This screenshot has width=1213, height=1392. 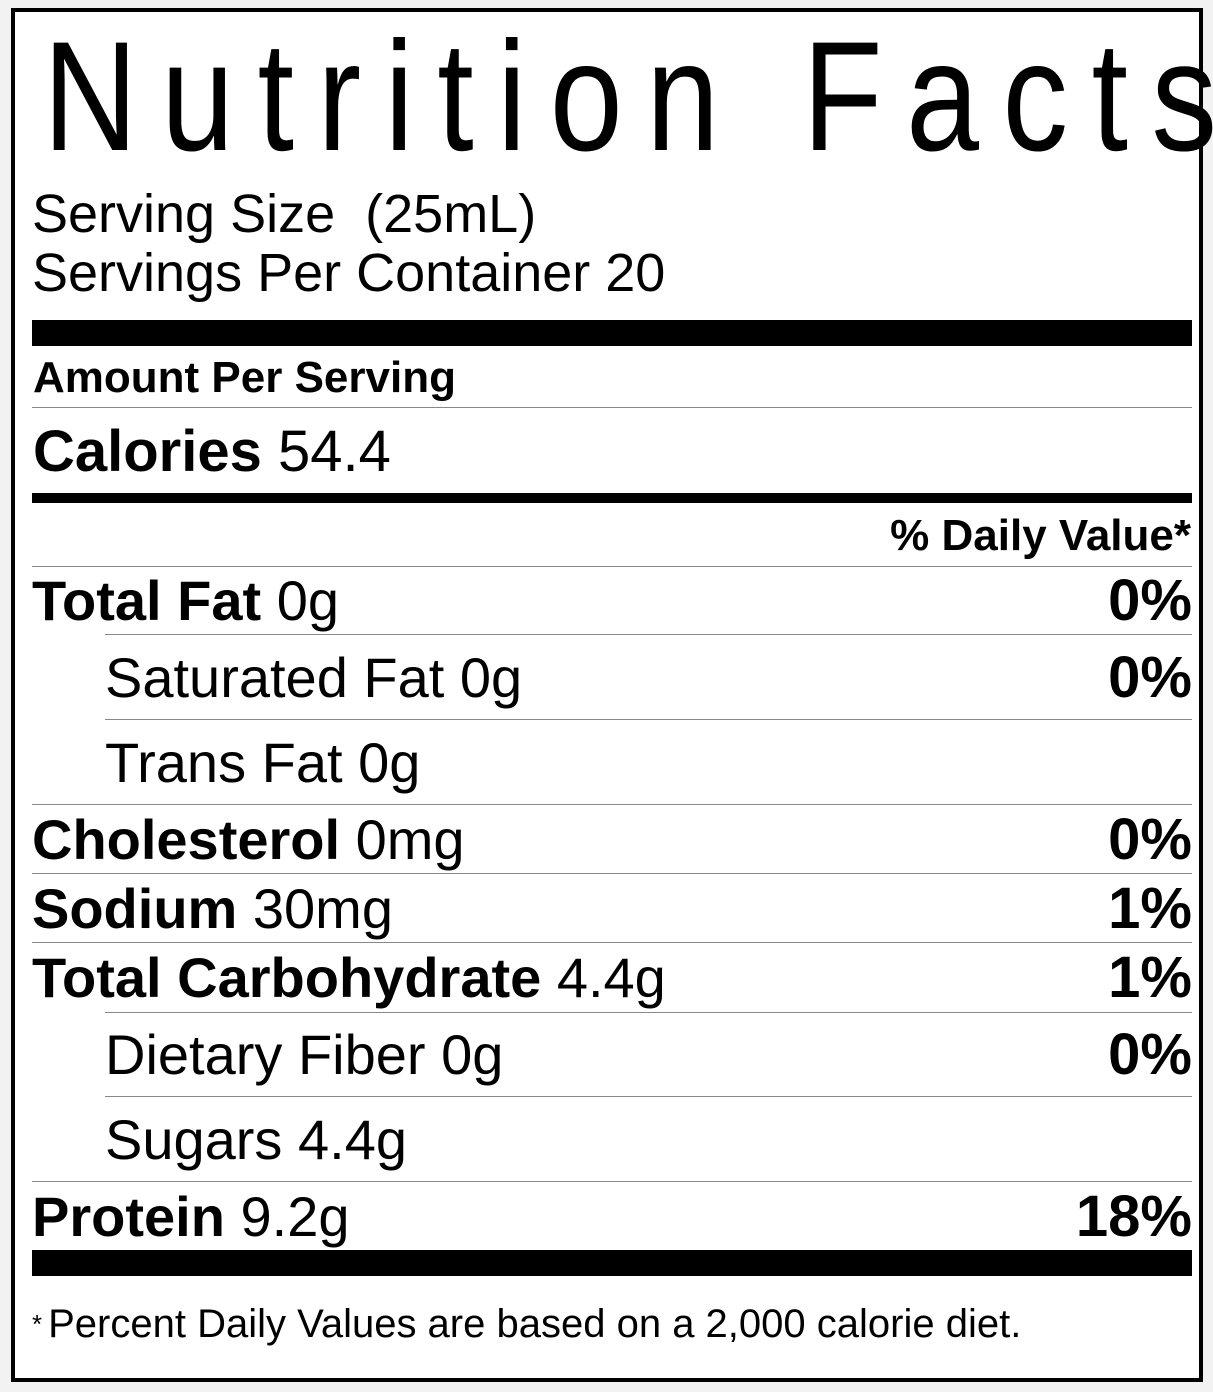 I want to click on nutrient-amount: 9.2g, so click(x=295, y=1216).